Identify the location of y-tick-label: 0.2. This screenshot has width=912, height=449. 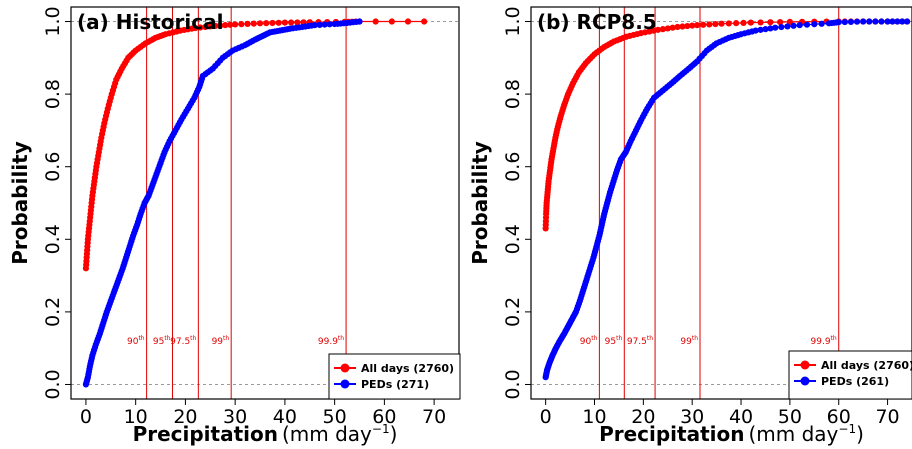
(53, 312).